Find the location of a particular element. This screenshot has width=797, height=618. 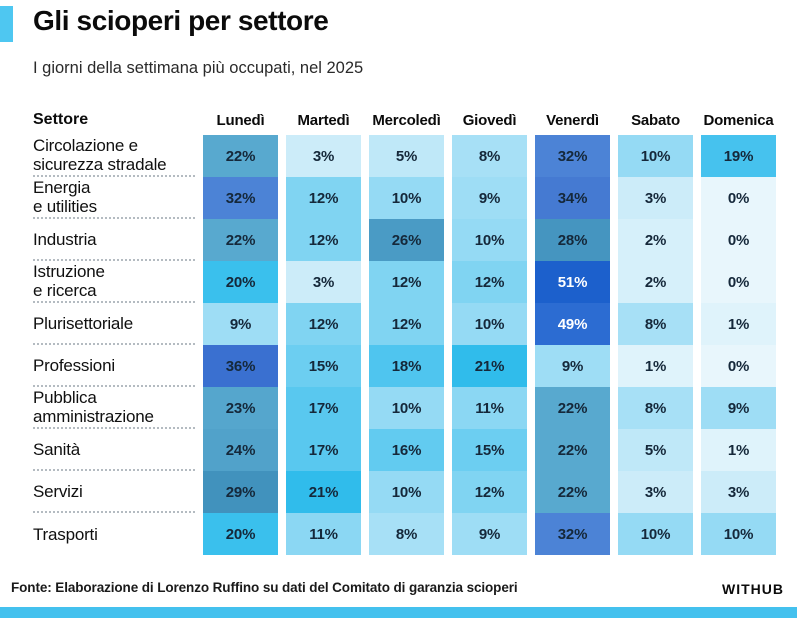

page-title: Gli scioperi per settore is located at coordinates (181, 20).